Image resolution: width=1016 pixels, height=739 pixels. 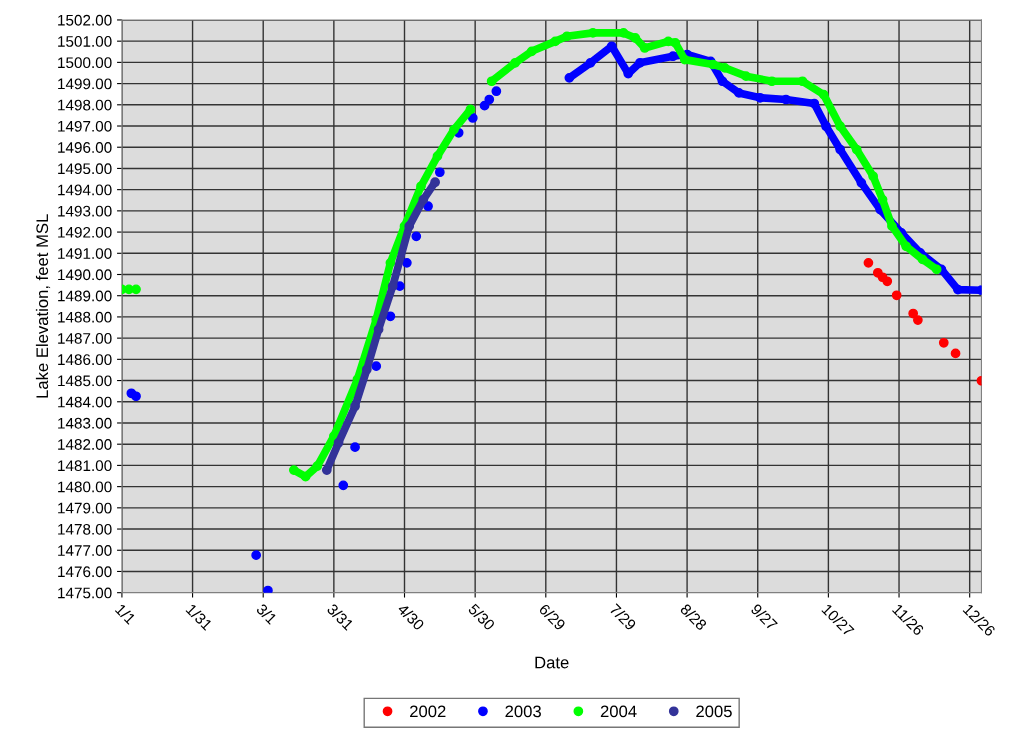 What do you see at coordinates (85, 487) in the screenshot?
I see `y-tick-label: 1480.00` at bounding box center [85, 487].